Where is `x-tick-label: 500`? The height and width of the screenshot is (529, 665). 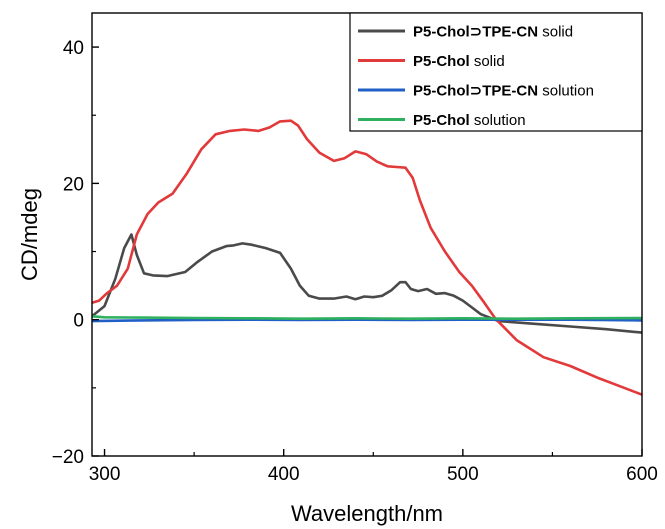 x-tick-label: 500 is located at coordinates (463, 474).